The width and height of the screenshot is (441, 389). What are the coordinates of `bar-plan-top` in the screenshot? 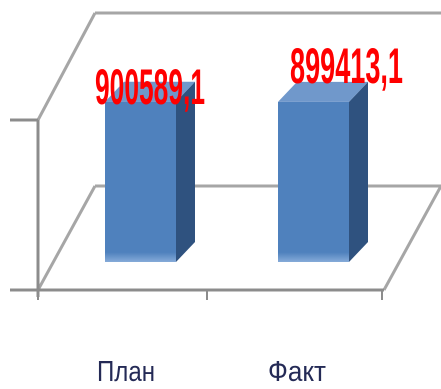 It's located at (150, 91).